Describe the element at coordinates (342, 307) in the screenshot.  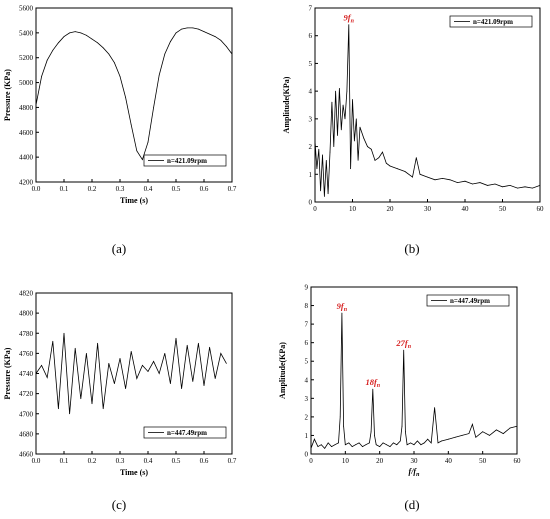
I see `peak-annotation: 9fn` at that location.